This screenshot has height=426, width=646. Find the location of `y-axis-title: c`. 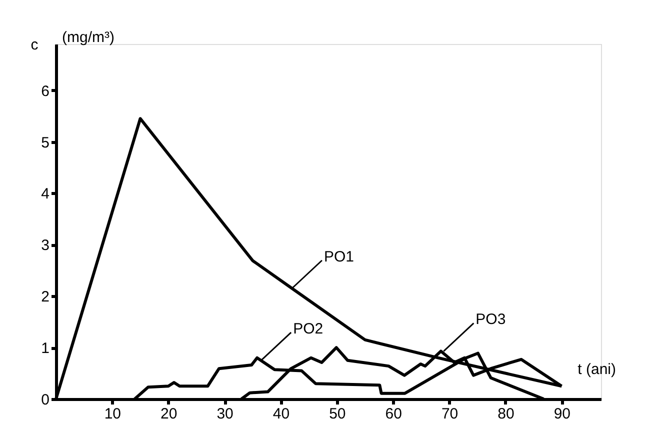

y-axis-title: c is located at coordinates (34, 45).